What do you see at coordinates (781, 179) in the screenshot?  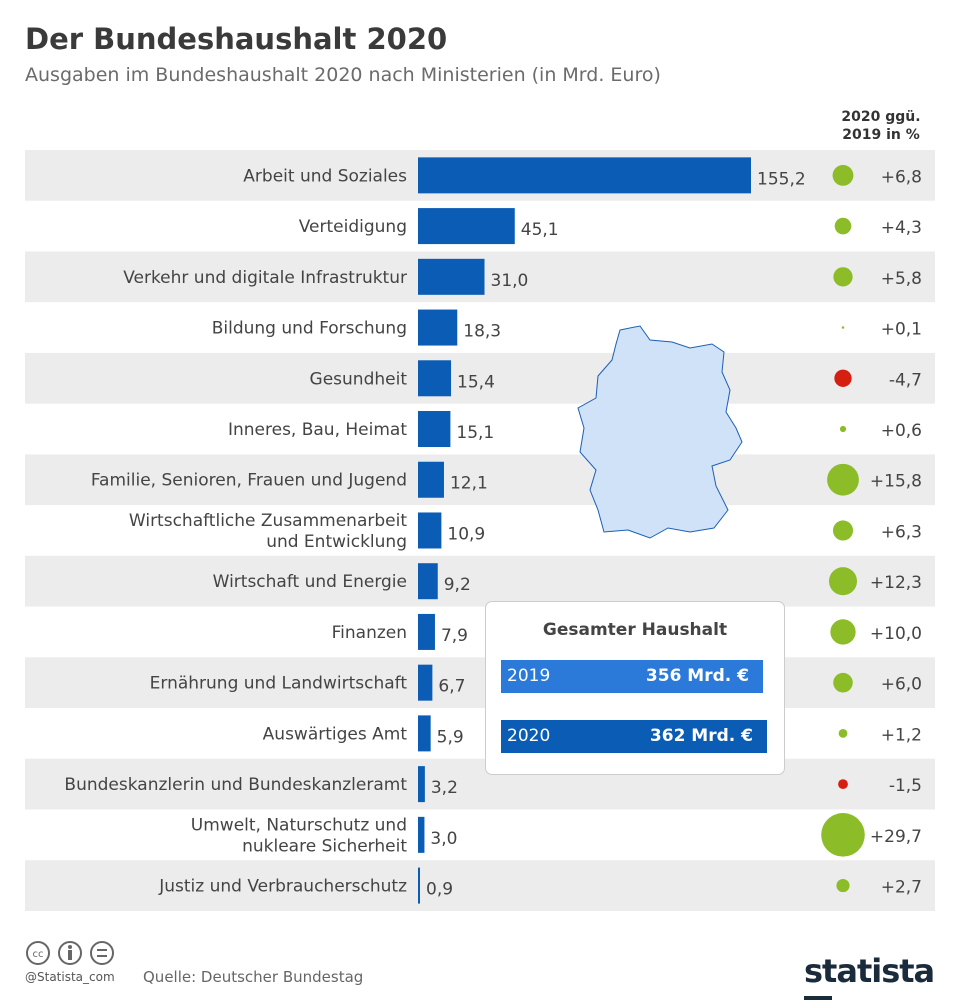 I see `value-label: 155,2` at bounding box center [781, 179].